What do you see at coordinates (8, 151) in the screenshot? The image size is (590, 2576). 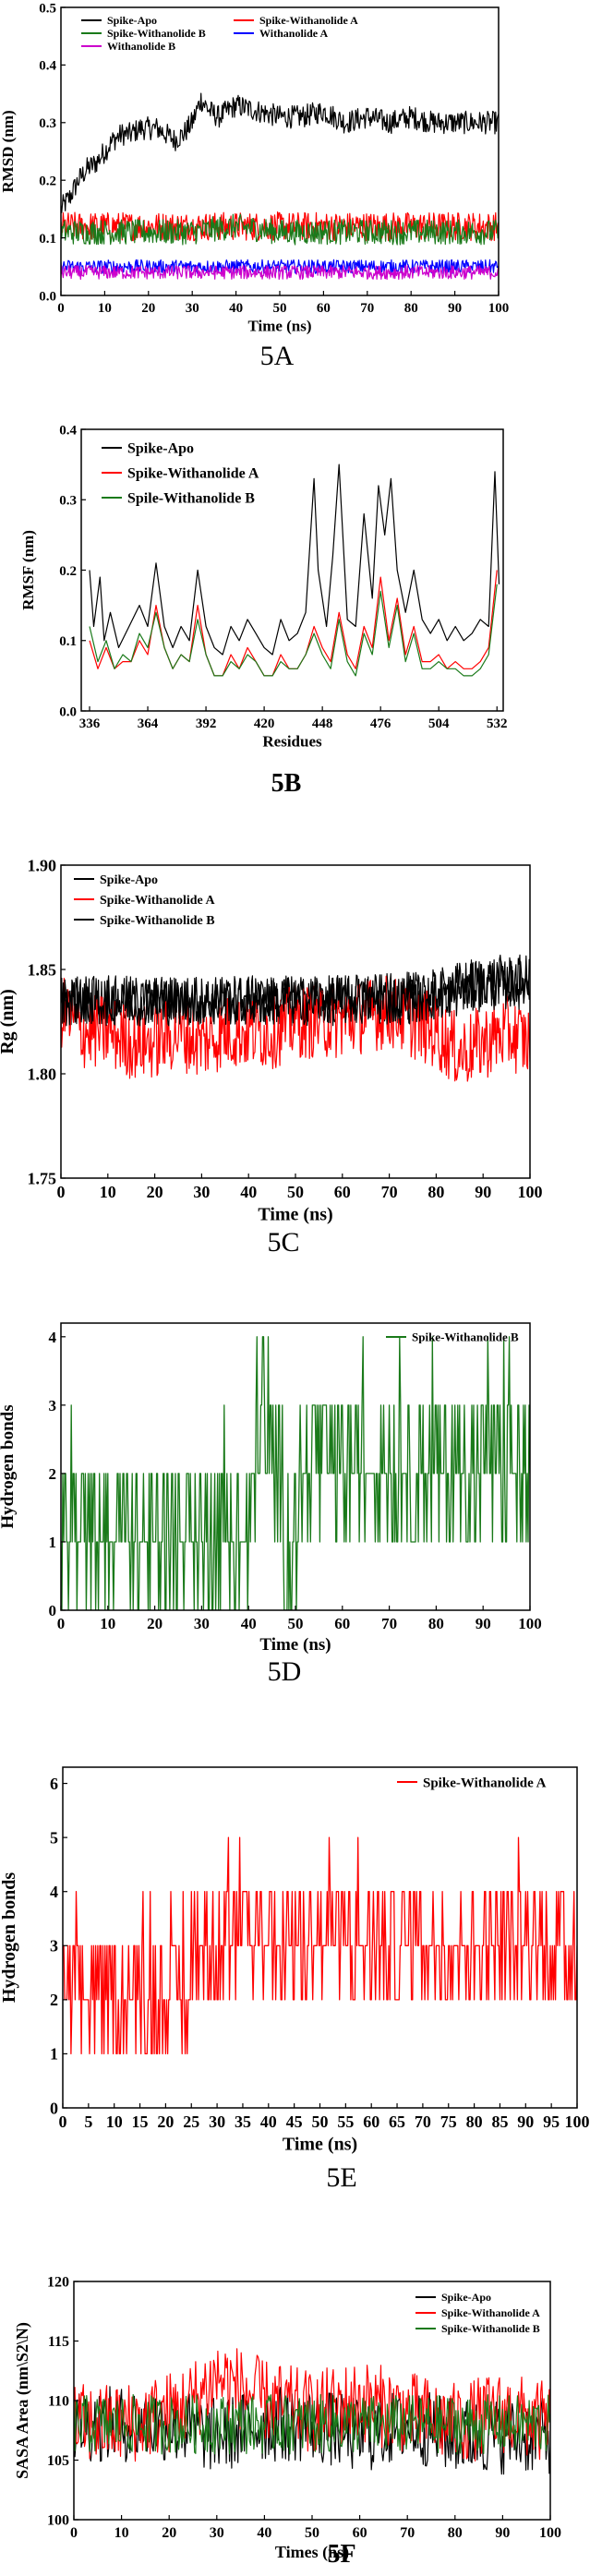 I see `y-axis-label: RMSD (nm)` at bounding box center [8, 151].